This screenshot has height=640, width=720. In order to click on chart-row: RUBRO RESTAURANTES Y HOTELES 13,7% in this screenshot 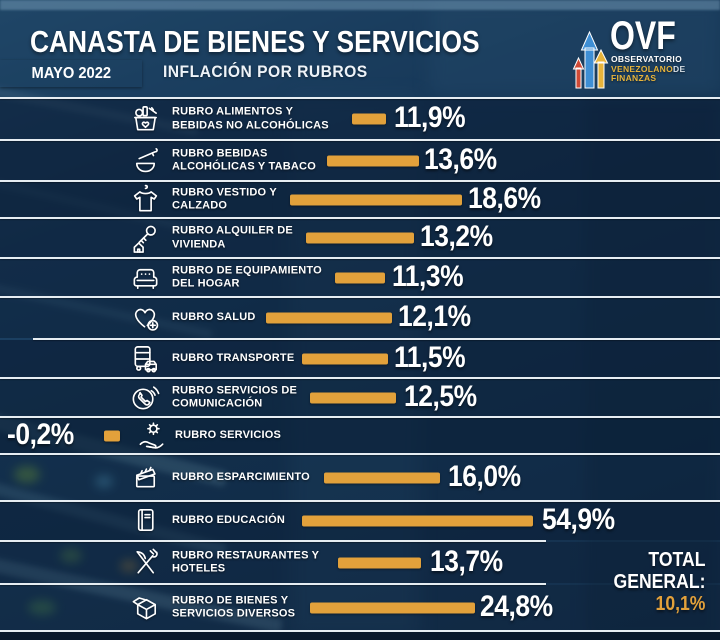, I will do `click(360, 562)`.